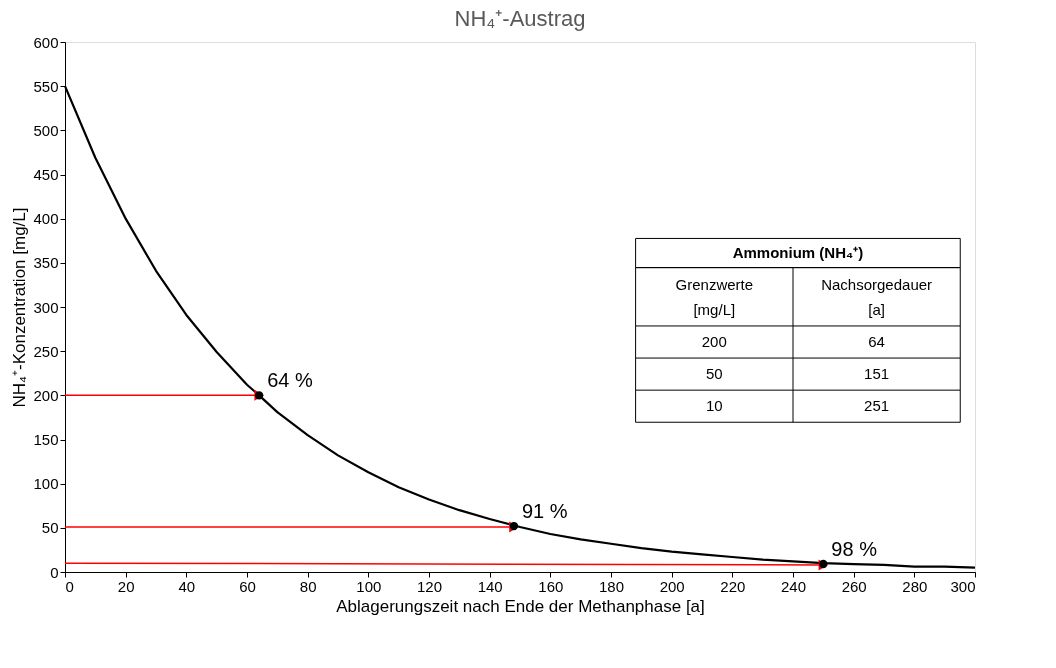 The width and height of the screenshot is (1056, 668). I want to click on x-tick-label: 260, so click(854, 586).